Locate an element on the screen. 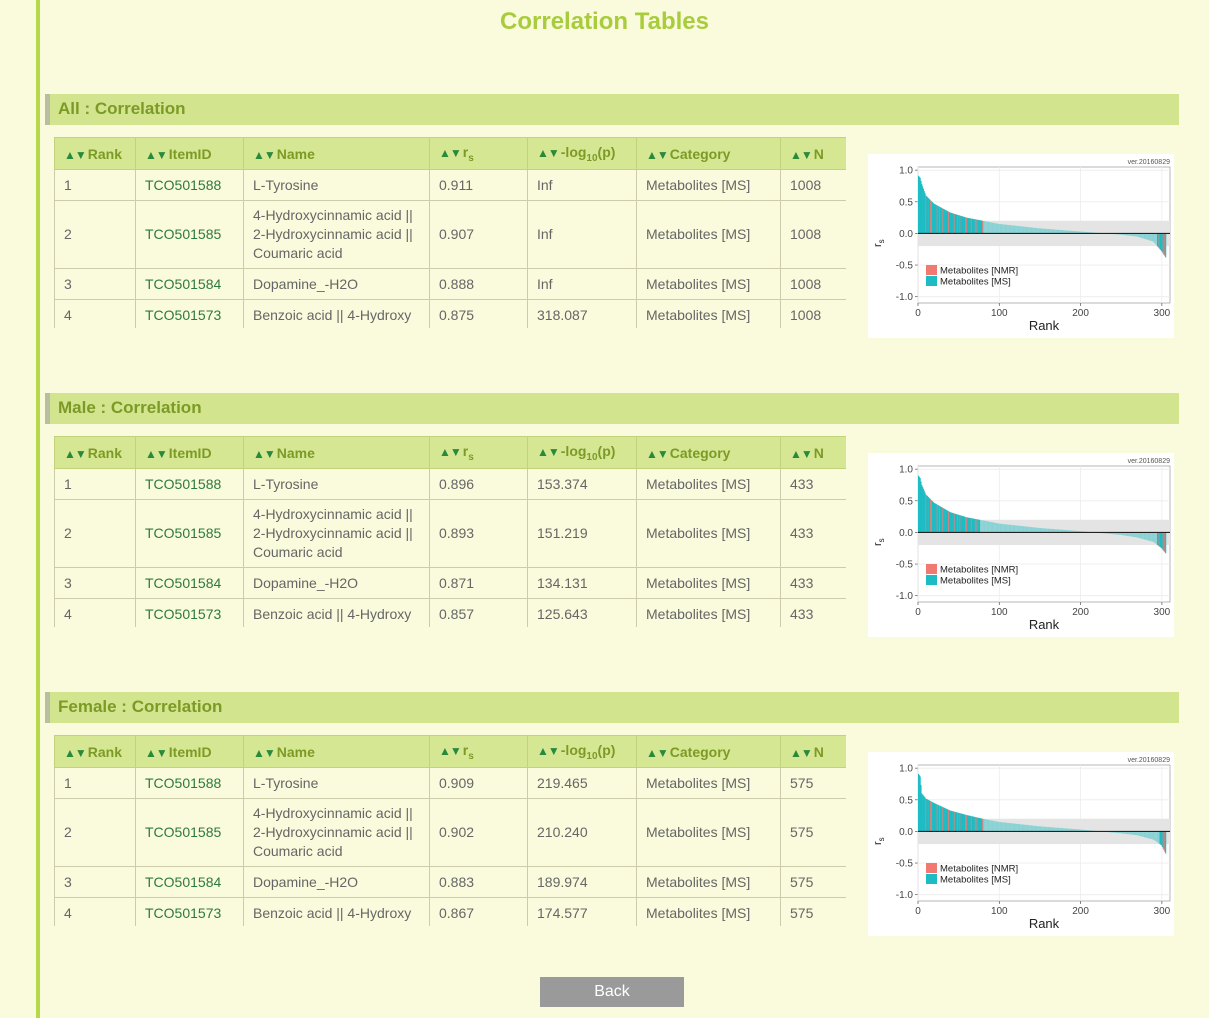 The height and width of the screenshot is (1018, 1209). cell-n: 433 is located at coordinates (813, 583).